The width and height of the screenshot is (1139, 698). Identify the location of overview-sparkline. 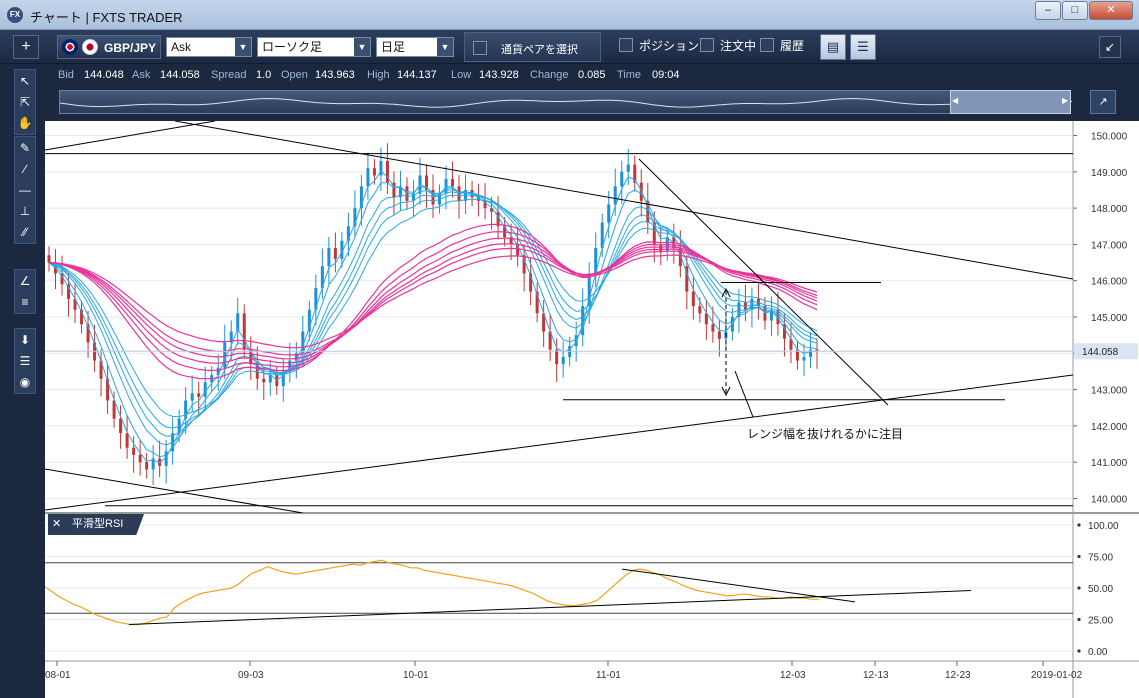
(566, 102).